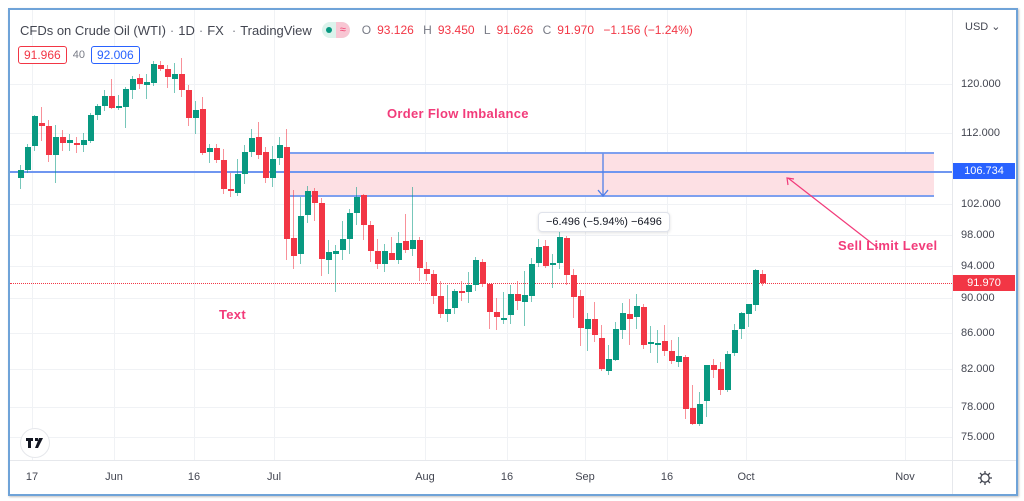  What do you see at coordinates (32, 477) in the screenshot?
I see `time-tick-label: 17` at bounding box center [32, 477].